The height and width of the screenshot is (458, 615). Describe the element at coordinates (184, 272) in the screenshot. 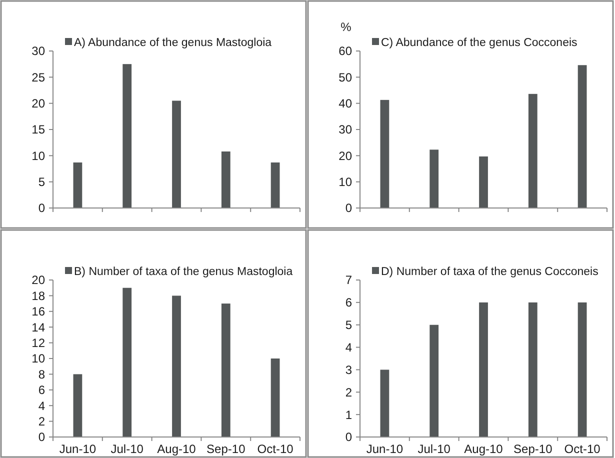

I see `legend-label: B) Number of taxa of the genus Mastogloia` at that location.